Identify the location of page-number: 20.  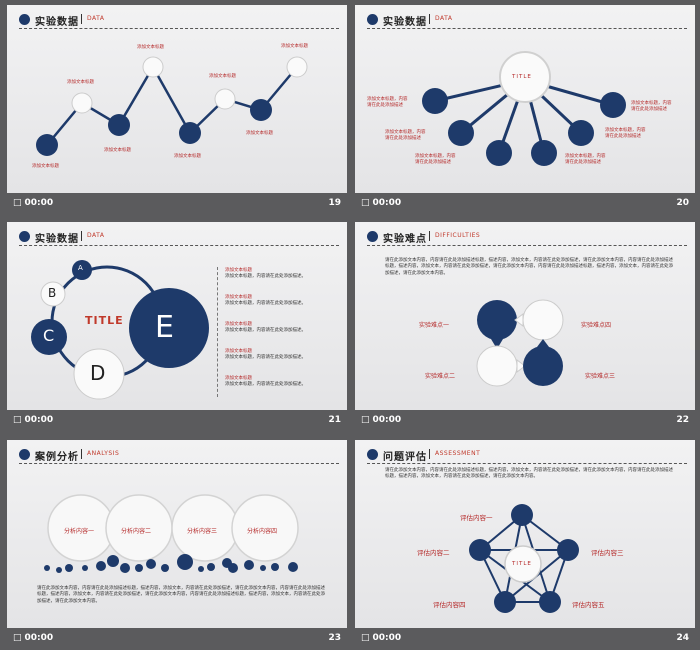
(682, 203).